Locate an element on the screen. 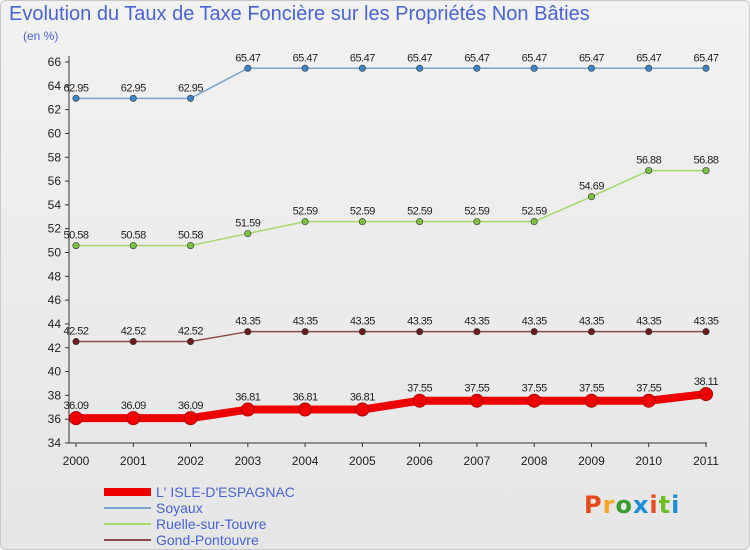 This screenshot has height=550, width=750. x-tick-label: 2003 is located at coordinates (247, 461).